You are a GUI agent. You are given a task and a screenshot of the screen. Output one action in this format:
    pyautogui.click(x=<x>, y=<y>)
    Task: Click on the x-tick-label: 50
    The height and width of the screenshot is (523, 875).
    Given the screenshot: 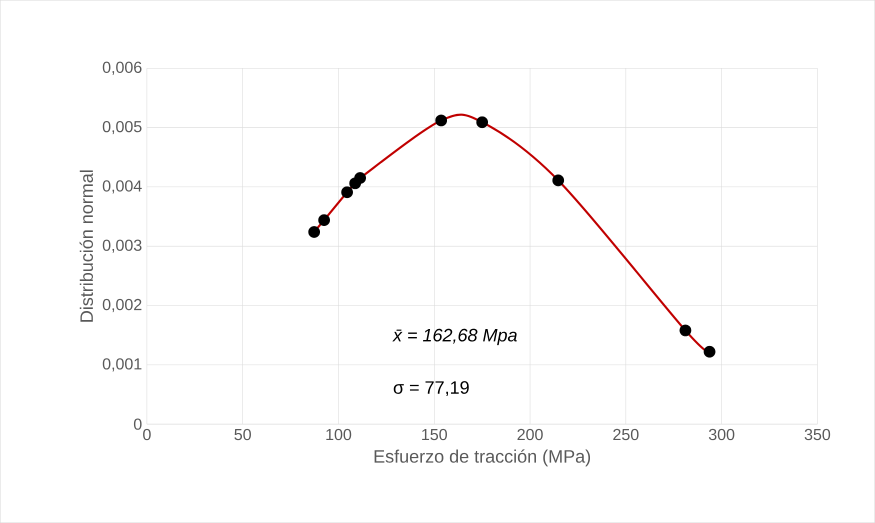 What is the action you would take?
    pyautogui.click(x=242, y=434)
    